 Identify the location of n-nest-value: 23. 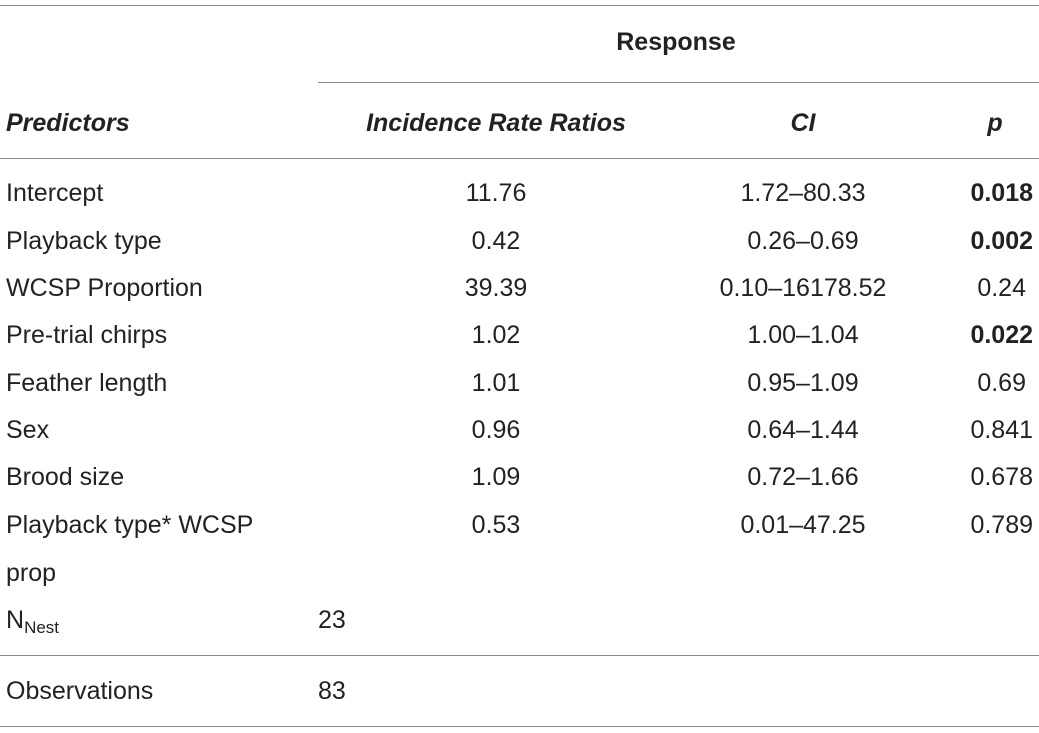
(332, 620).